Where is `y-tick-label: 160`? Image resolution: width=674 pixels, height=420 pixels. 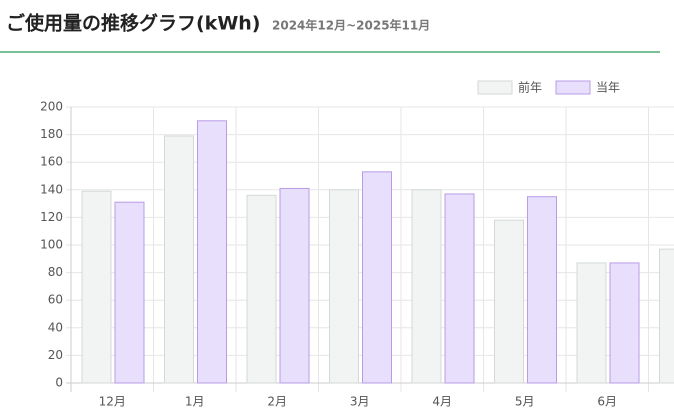
y-tick-label: 160 is located at coordinates (51, 162).